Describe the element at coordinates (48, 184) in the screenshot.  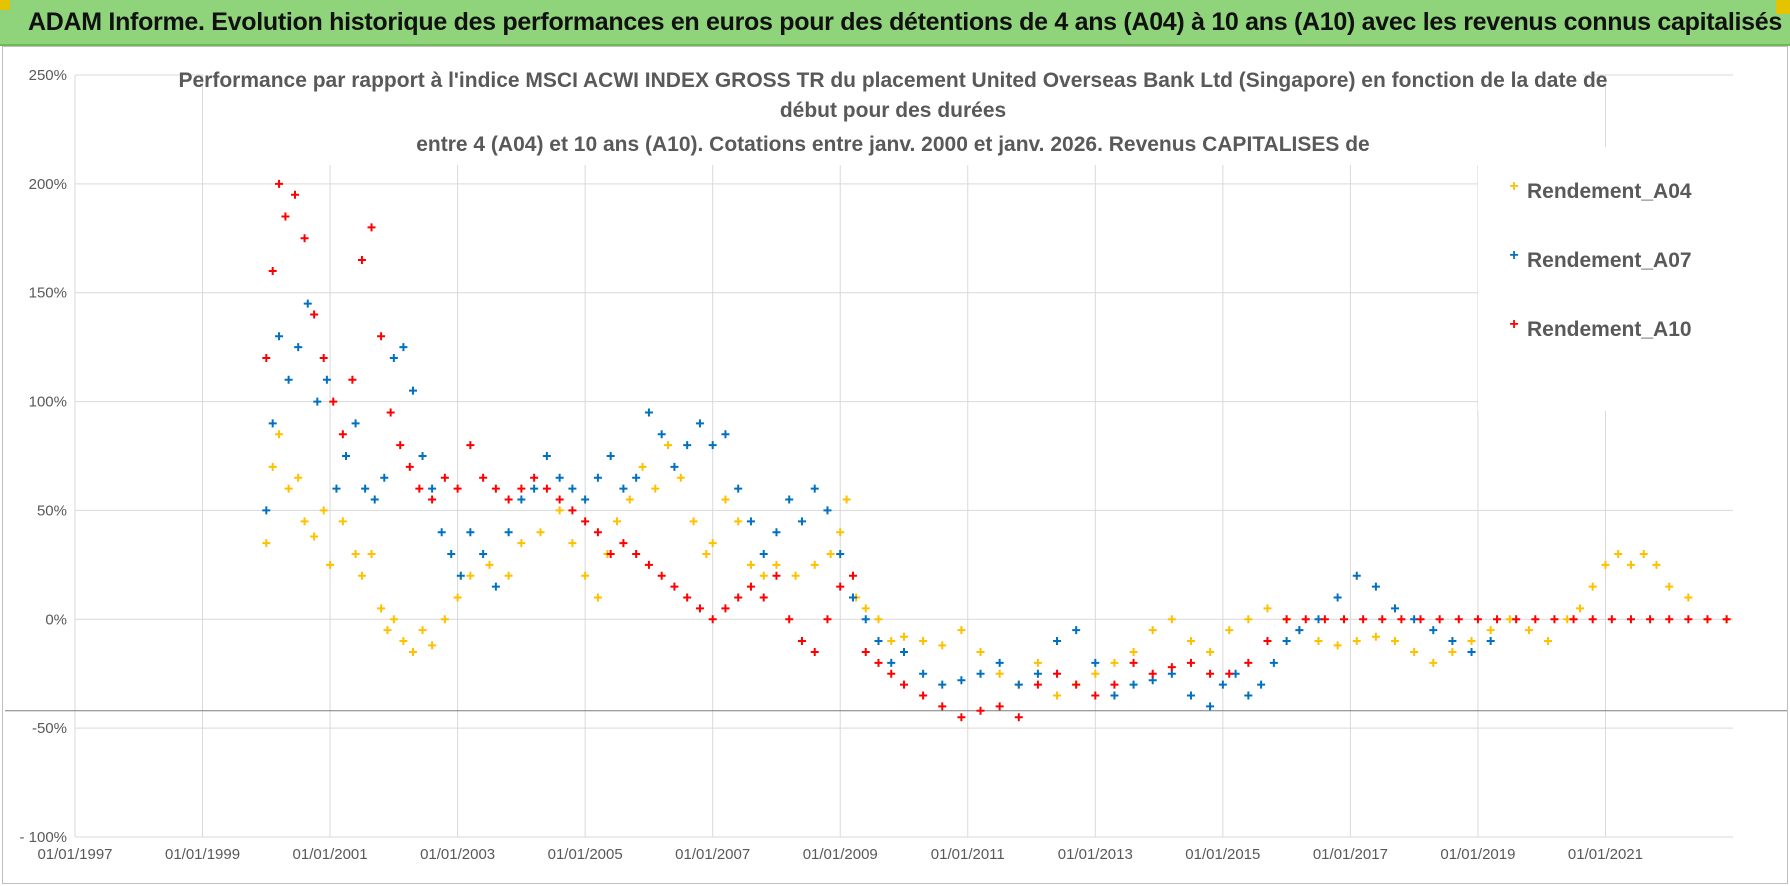
I see `y-tick-label: 200%` at that location.